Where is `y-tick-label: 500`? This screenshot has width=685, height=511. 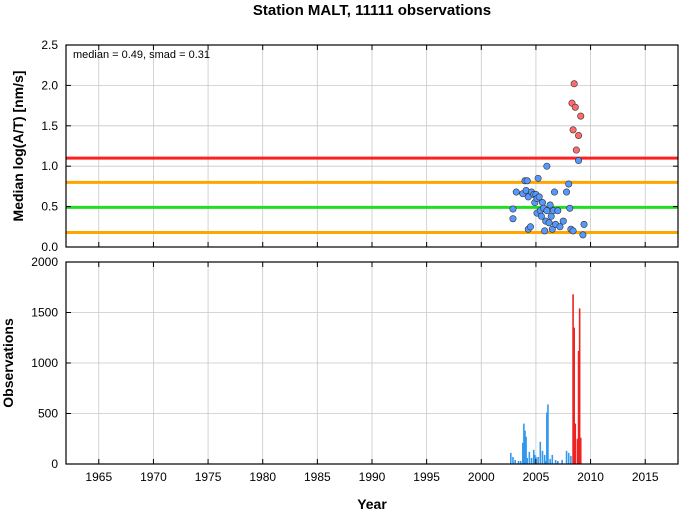 y-tick-label: 500 is located at coordinates (48, 414).